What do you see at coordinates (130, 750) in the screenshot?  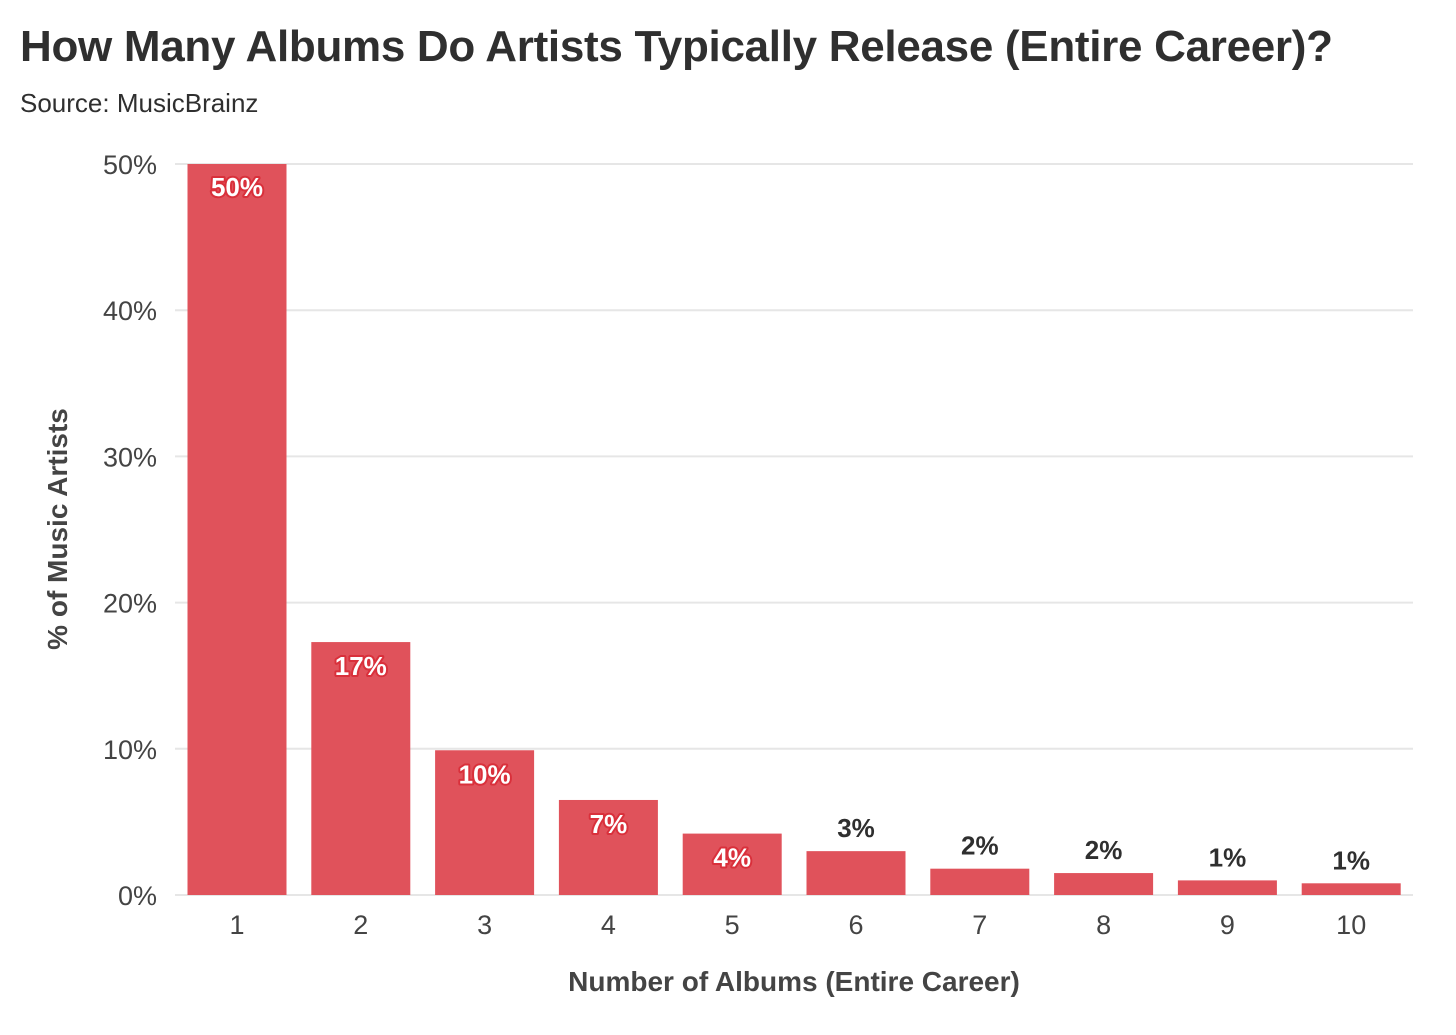 I see `y-tick-label: 10%` at bounding box center [130, 750].